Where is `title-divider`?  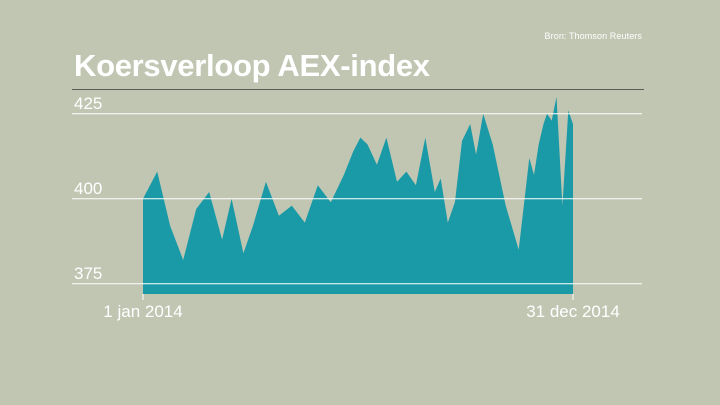 title-divider is located at coordinates (358, 89).